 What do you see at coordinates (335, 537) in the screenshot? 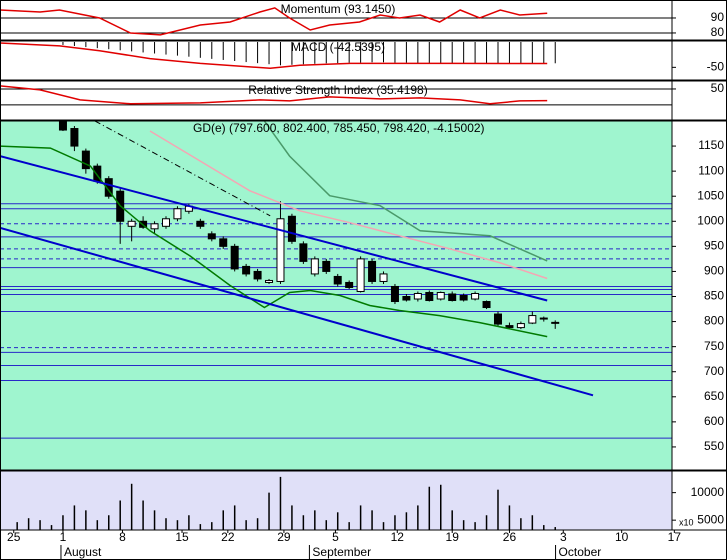
I see `x-tick-label: 5` at bounding box center [335, 537].